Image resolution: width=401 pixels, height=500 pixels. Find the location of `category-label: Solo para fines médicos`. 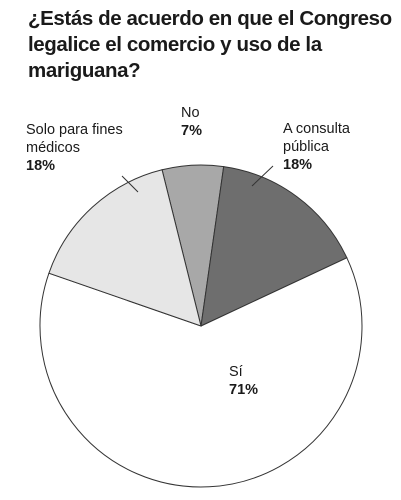

category-label: Solo para fines médicos is located at coordinates (74, 139).